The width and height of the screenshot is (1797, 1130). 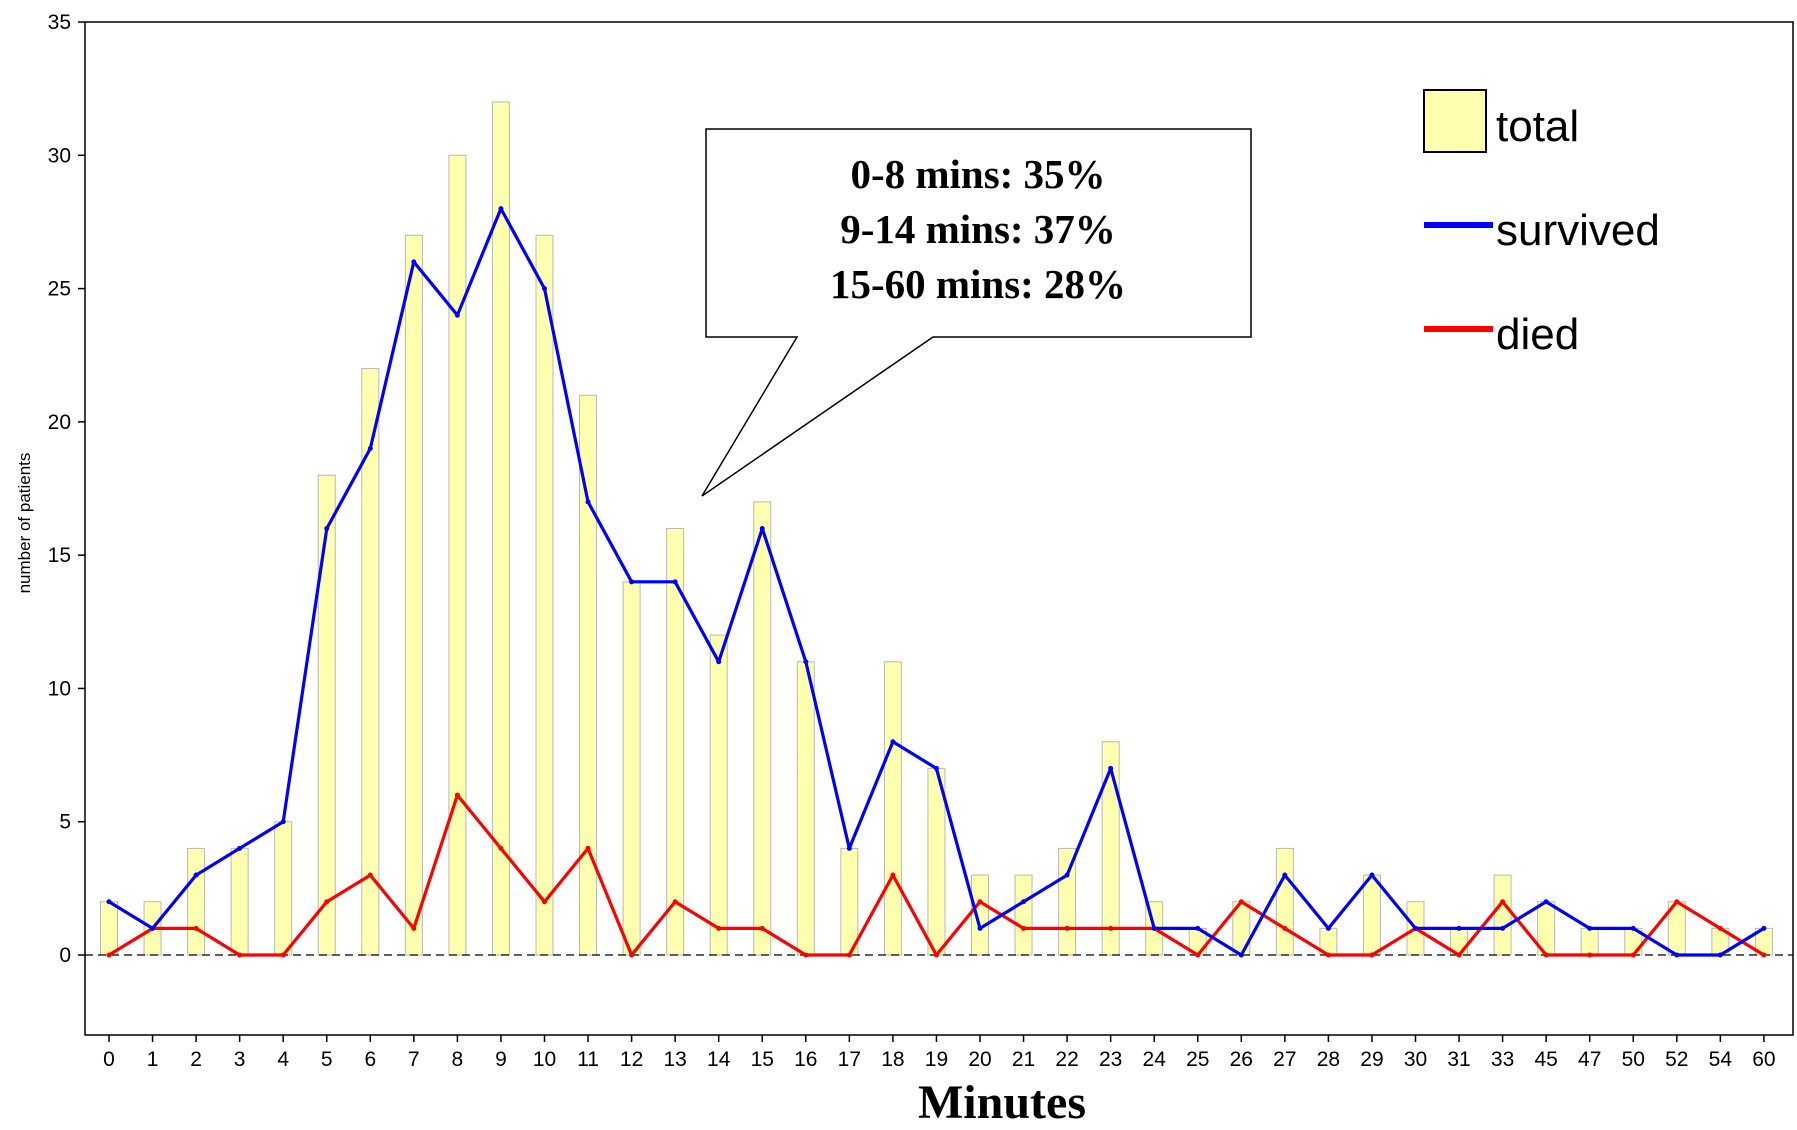 I want to click on x-tick-label: 26, so click(x=1241, y=1059).